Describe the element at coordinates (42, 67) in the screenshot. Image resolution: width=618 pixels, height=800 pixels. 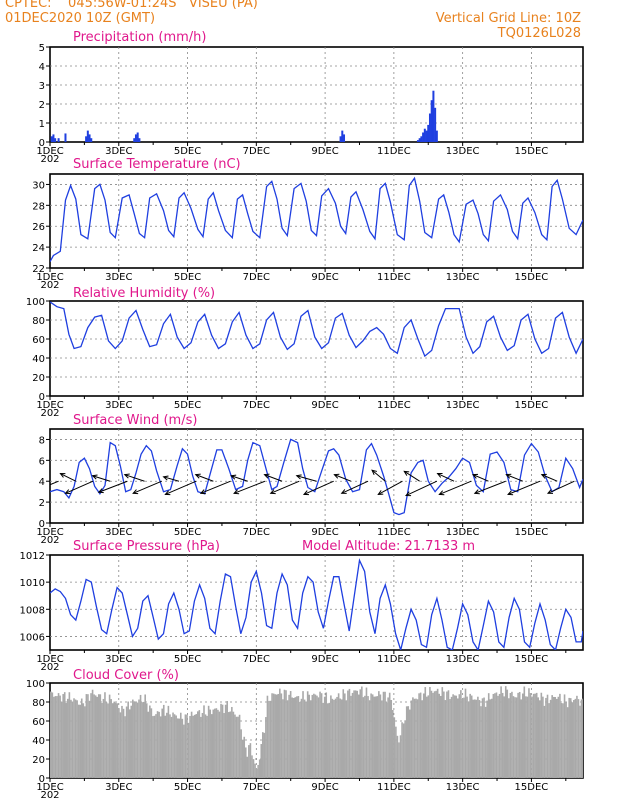
I see `precip-ytick-label: 4` at that location.